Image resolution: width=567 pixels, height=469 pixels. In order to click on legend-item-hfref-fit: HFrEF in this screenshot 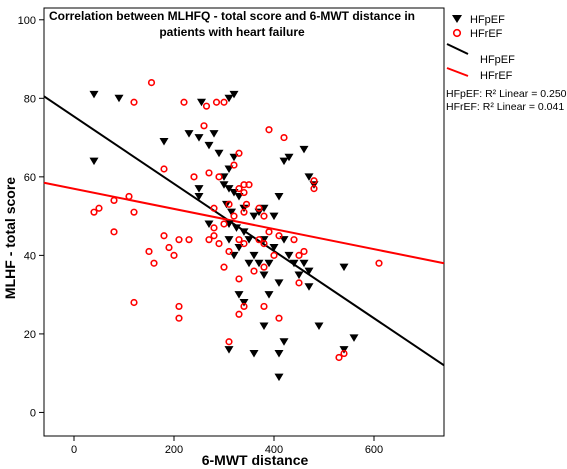, I will do `click(479, 74)`.